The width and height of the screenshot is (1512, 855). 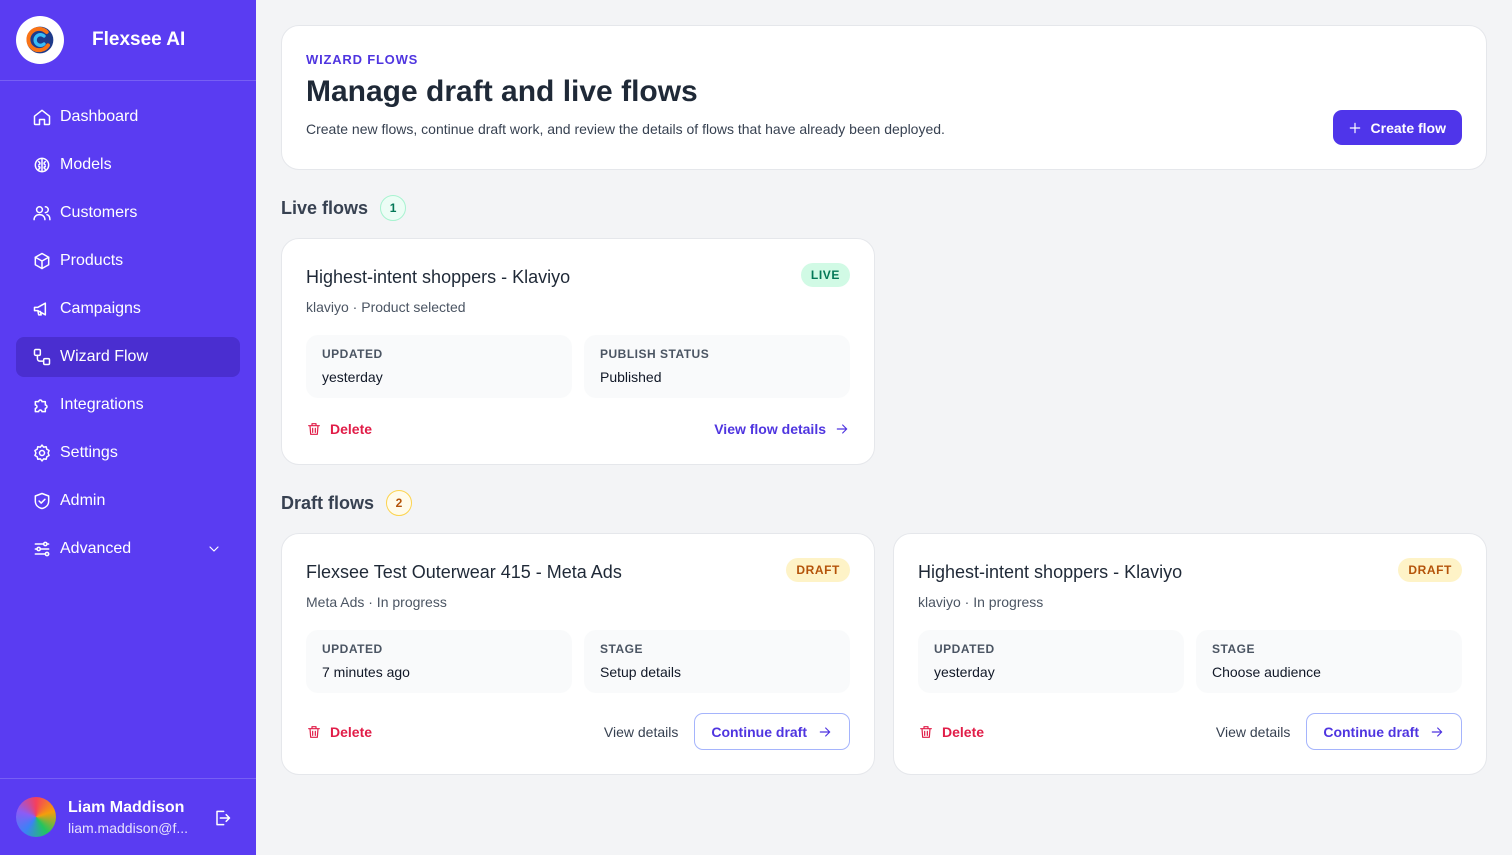 I want to click on nav-item: Models, so click(x=128, y=165).